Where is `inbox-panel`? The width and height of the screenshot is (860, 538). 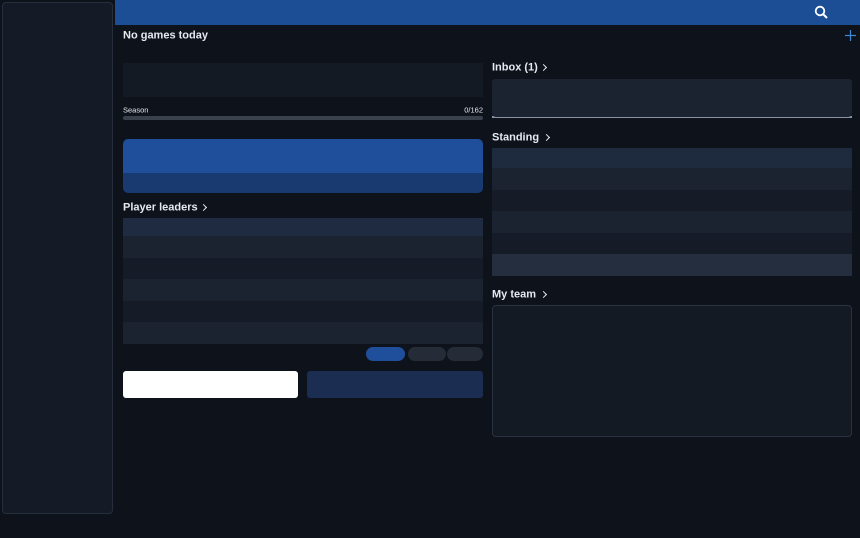 inbox-panel is located at coordinates (672, 98).